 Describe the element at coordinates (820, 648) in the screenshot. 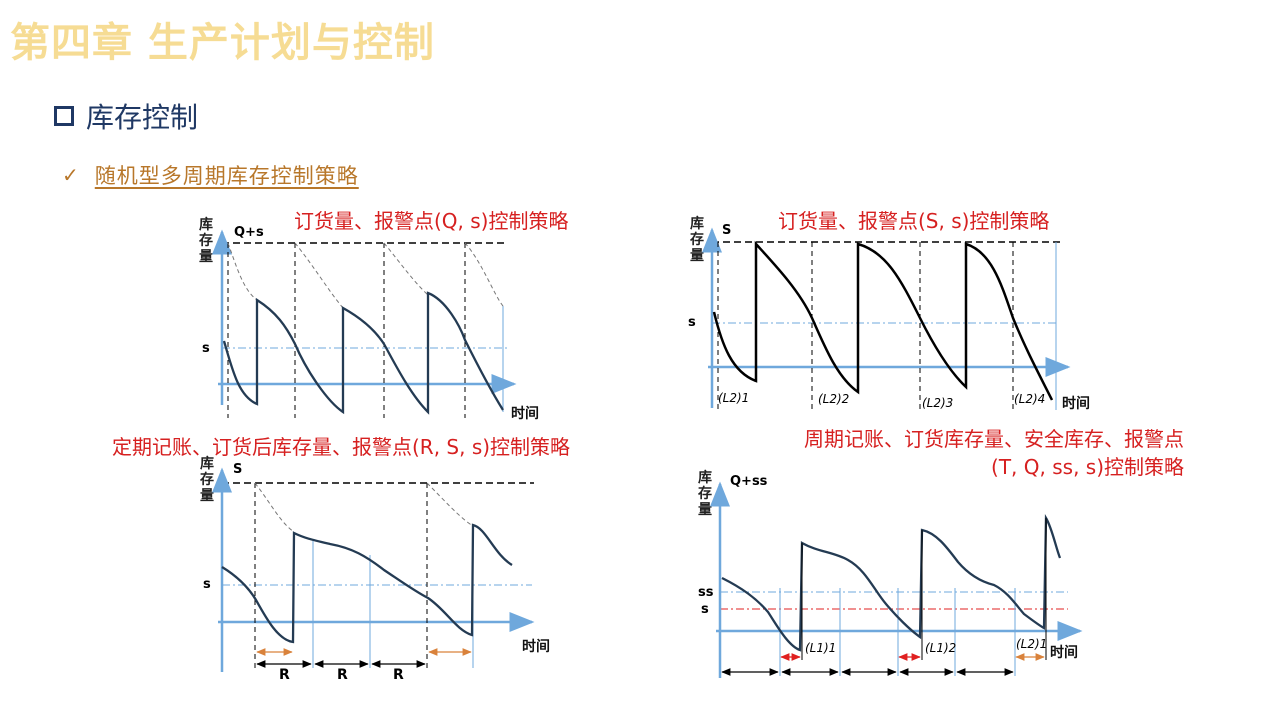

I see `leadtime-label: (L1)1` at that location.